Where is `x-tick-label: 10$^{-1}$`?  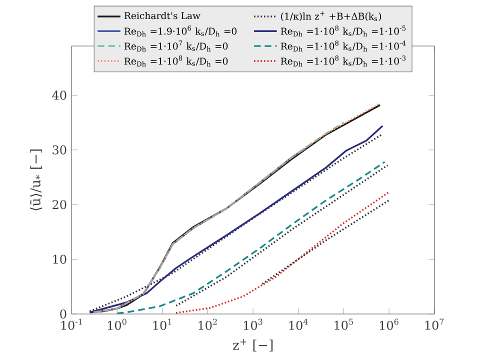
x-tick-label: 10$^{-1}$ is located at coordinates (71, 324).